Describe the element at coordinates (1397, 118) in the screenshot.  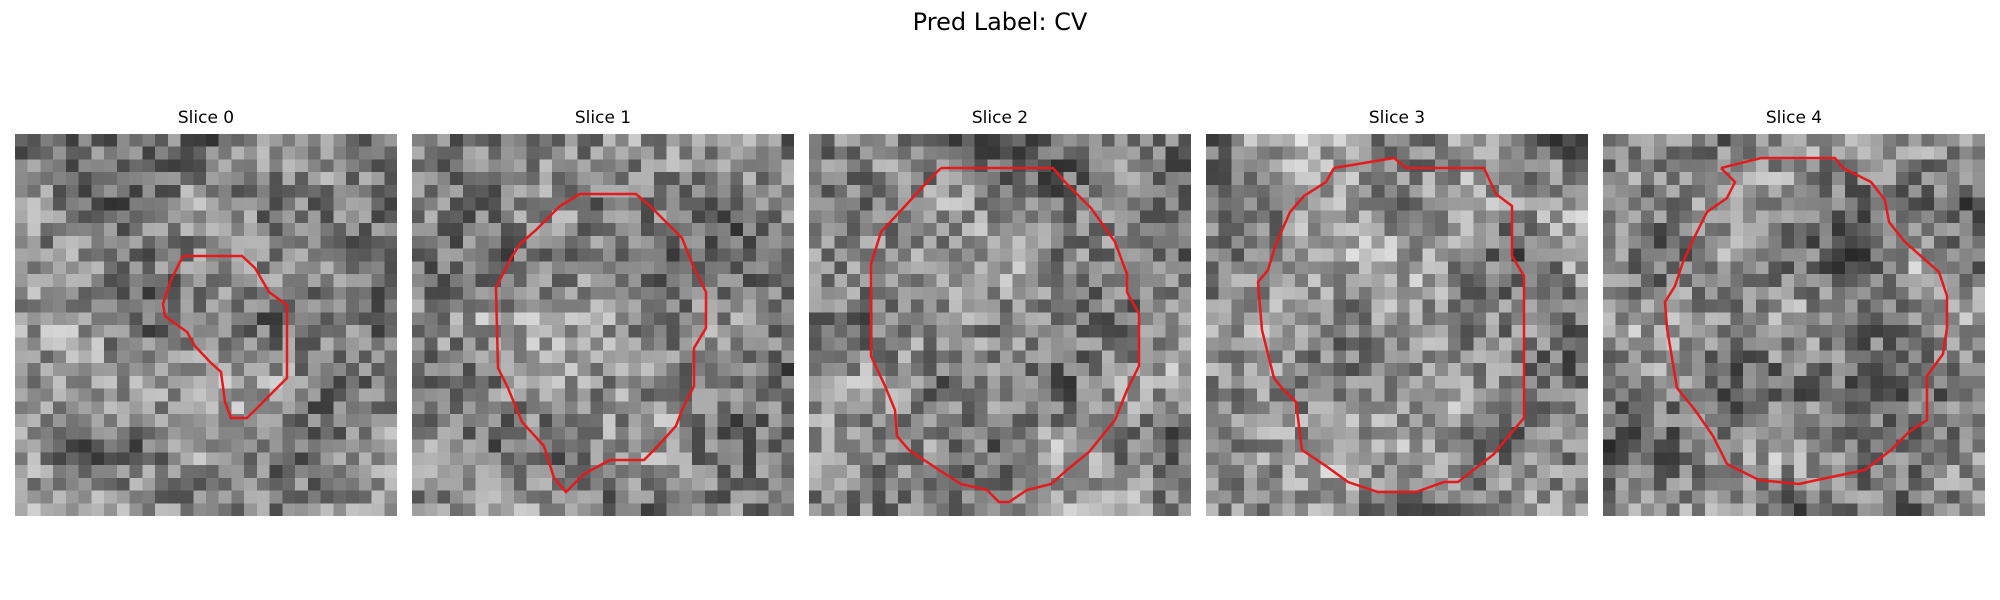
I see `slice-3-title: Slice 3` at that location.